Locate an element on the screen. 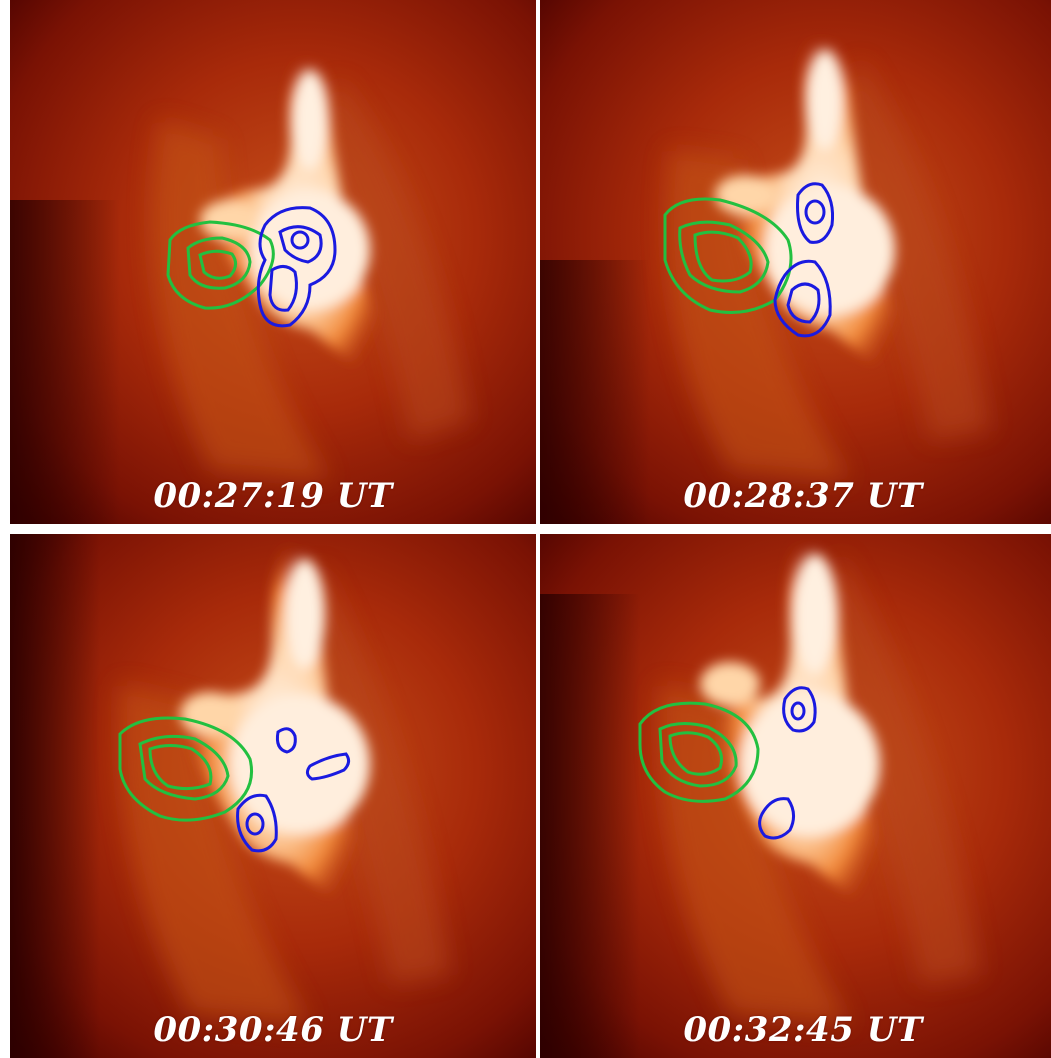 The image size is (1051, 1058). timestamp-label: 00:27:19 UT is located at coordinates (273, 496).